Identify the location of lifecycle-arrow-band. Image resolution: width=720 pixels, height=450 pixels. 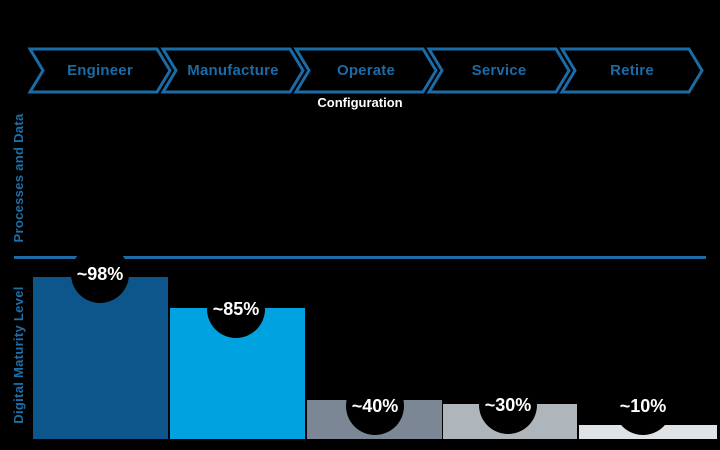
(365, 70).